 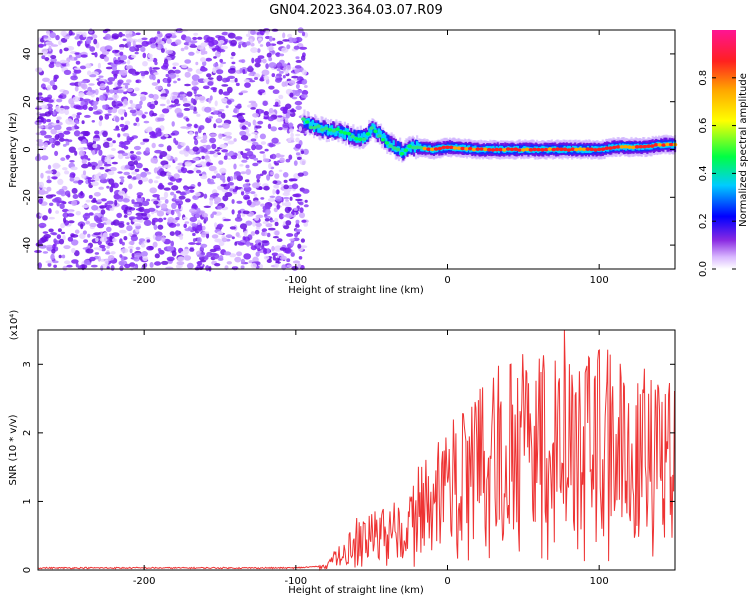 I want to click on colorbar-label: Normalized spectral amplitude, so click(x=743, y=150).